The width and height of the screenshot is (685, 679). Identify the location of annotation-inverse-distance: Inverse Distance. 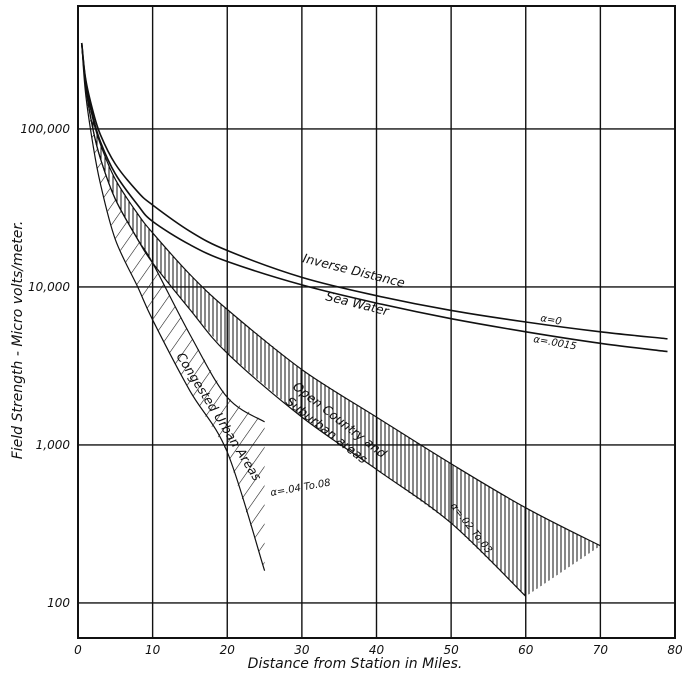
(353, 270).